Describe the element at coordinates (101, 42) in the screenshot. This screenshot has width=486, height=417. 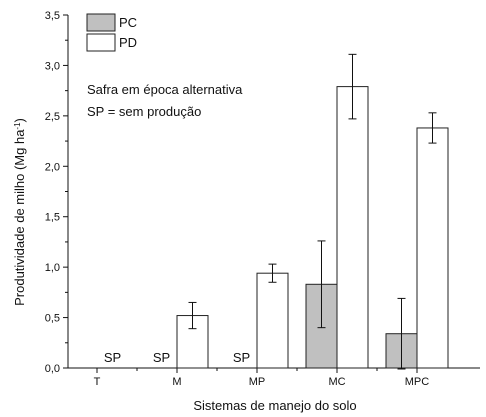
I see `legend-swatch-pd` at that location.